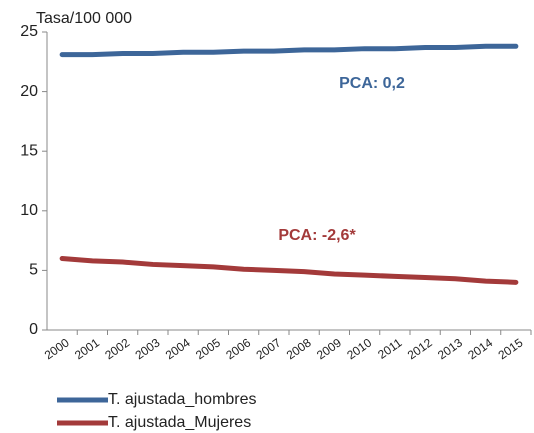 Image resolution: width=534 pixels, height=433 pixels. Describe the element at coordinates (299, 348) in the screenshot. I see `x-tick-label: 2008` at that location.